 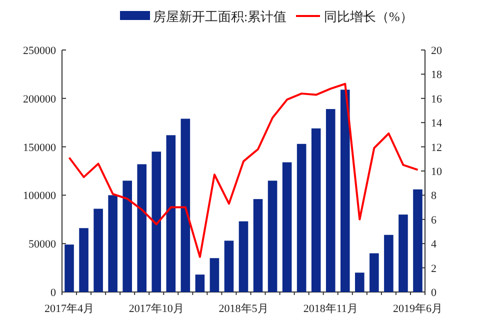 What do you see at coordinates (39, 148) in the screenshot?
I see `y-tick-label: 150000` at bounding box center [39, 148].